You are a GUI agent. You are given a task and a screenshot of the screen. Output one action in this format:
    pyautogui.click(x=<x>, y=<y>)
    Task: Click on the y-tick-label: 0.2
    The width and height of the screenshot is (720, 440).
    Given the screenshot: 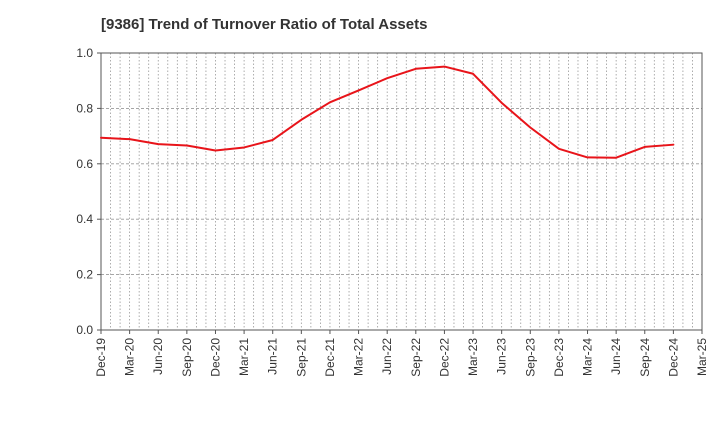 What is the action you would take?
    pyautogui.click(x=84, y=275)
    